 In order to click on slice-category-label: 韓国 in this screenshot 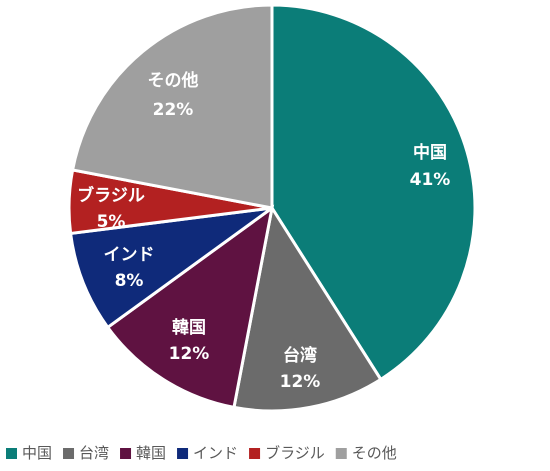, I will do `click(189, 327)`.